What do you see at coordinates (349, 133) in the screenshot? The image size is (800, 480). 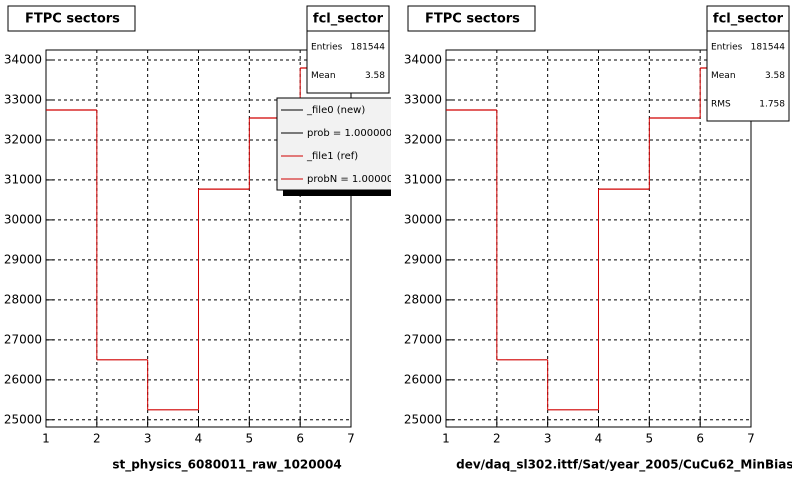 I see `legend-label: prob = 1.000000` at bounding box center [349, 133].